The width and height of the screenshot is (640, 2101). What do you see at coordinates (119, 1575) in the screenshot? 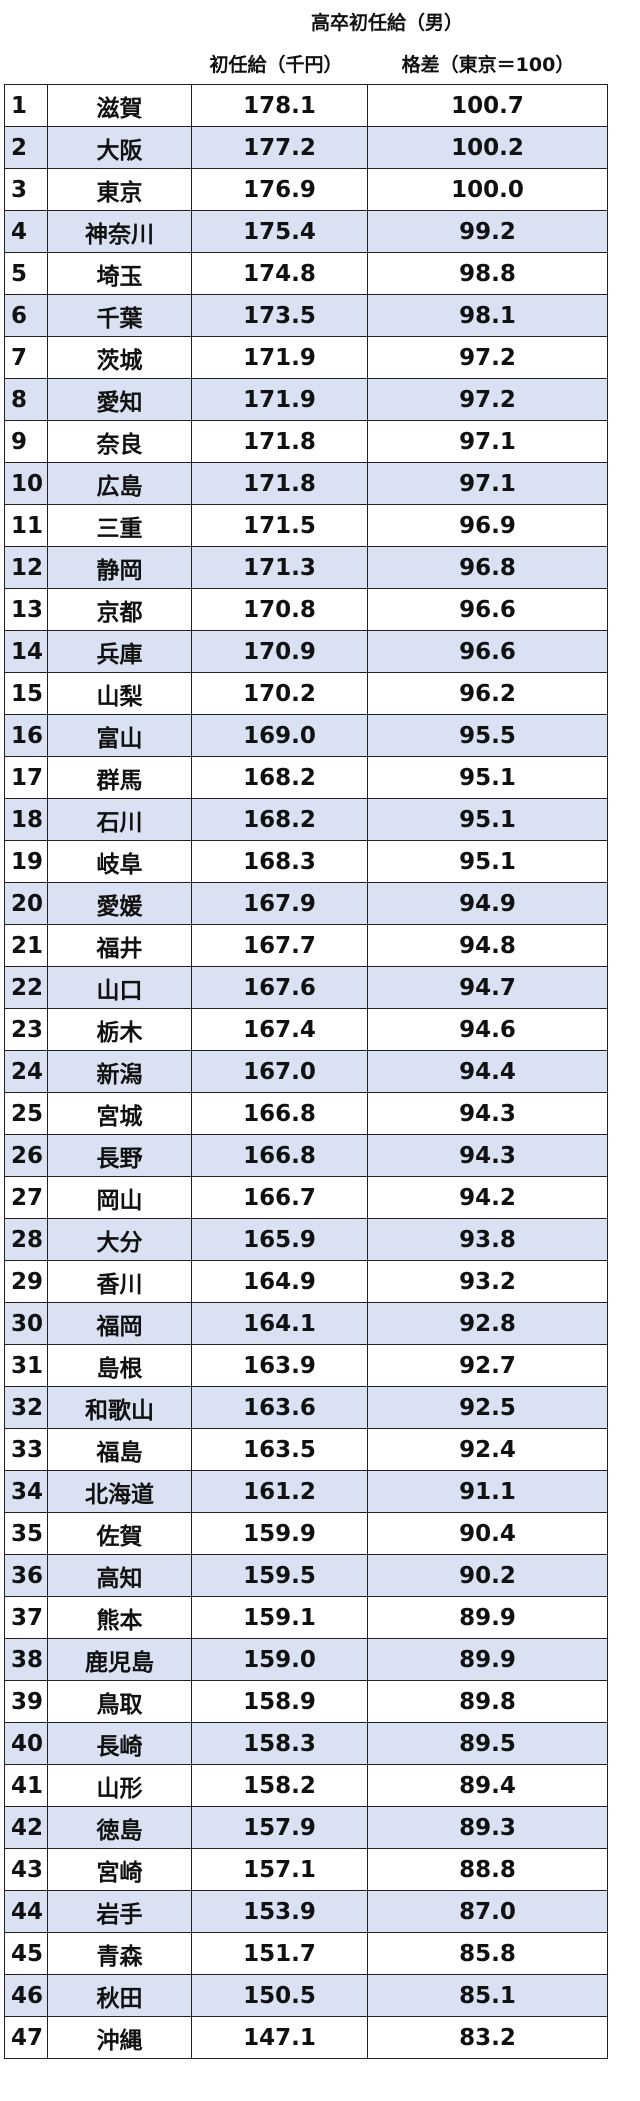
I see `prefecture-cell: 高知` at bounding box center [119, 1575].